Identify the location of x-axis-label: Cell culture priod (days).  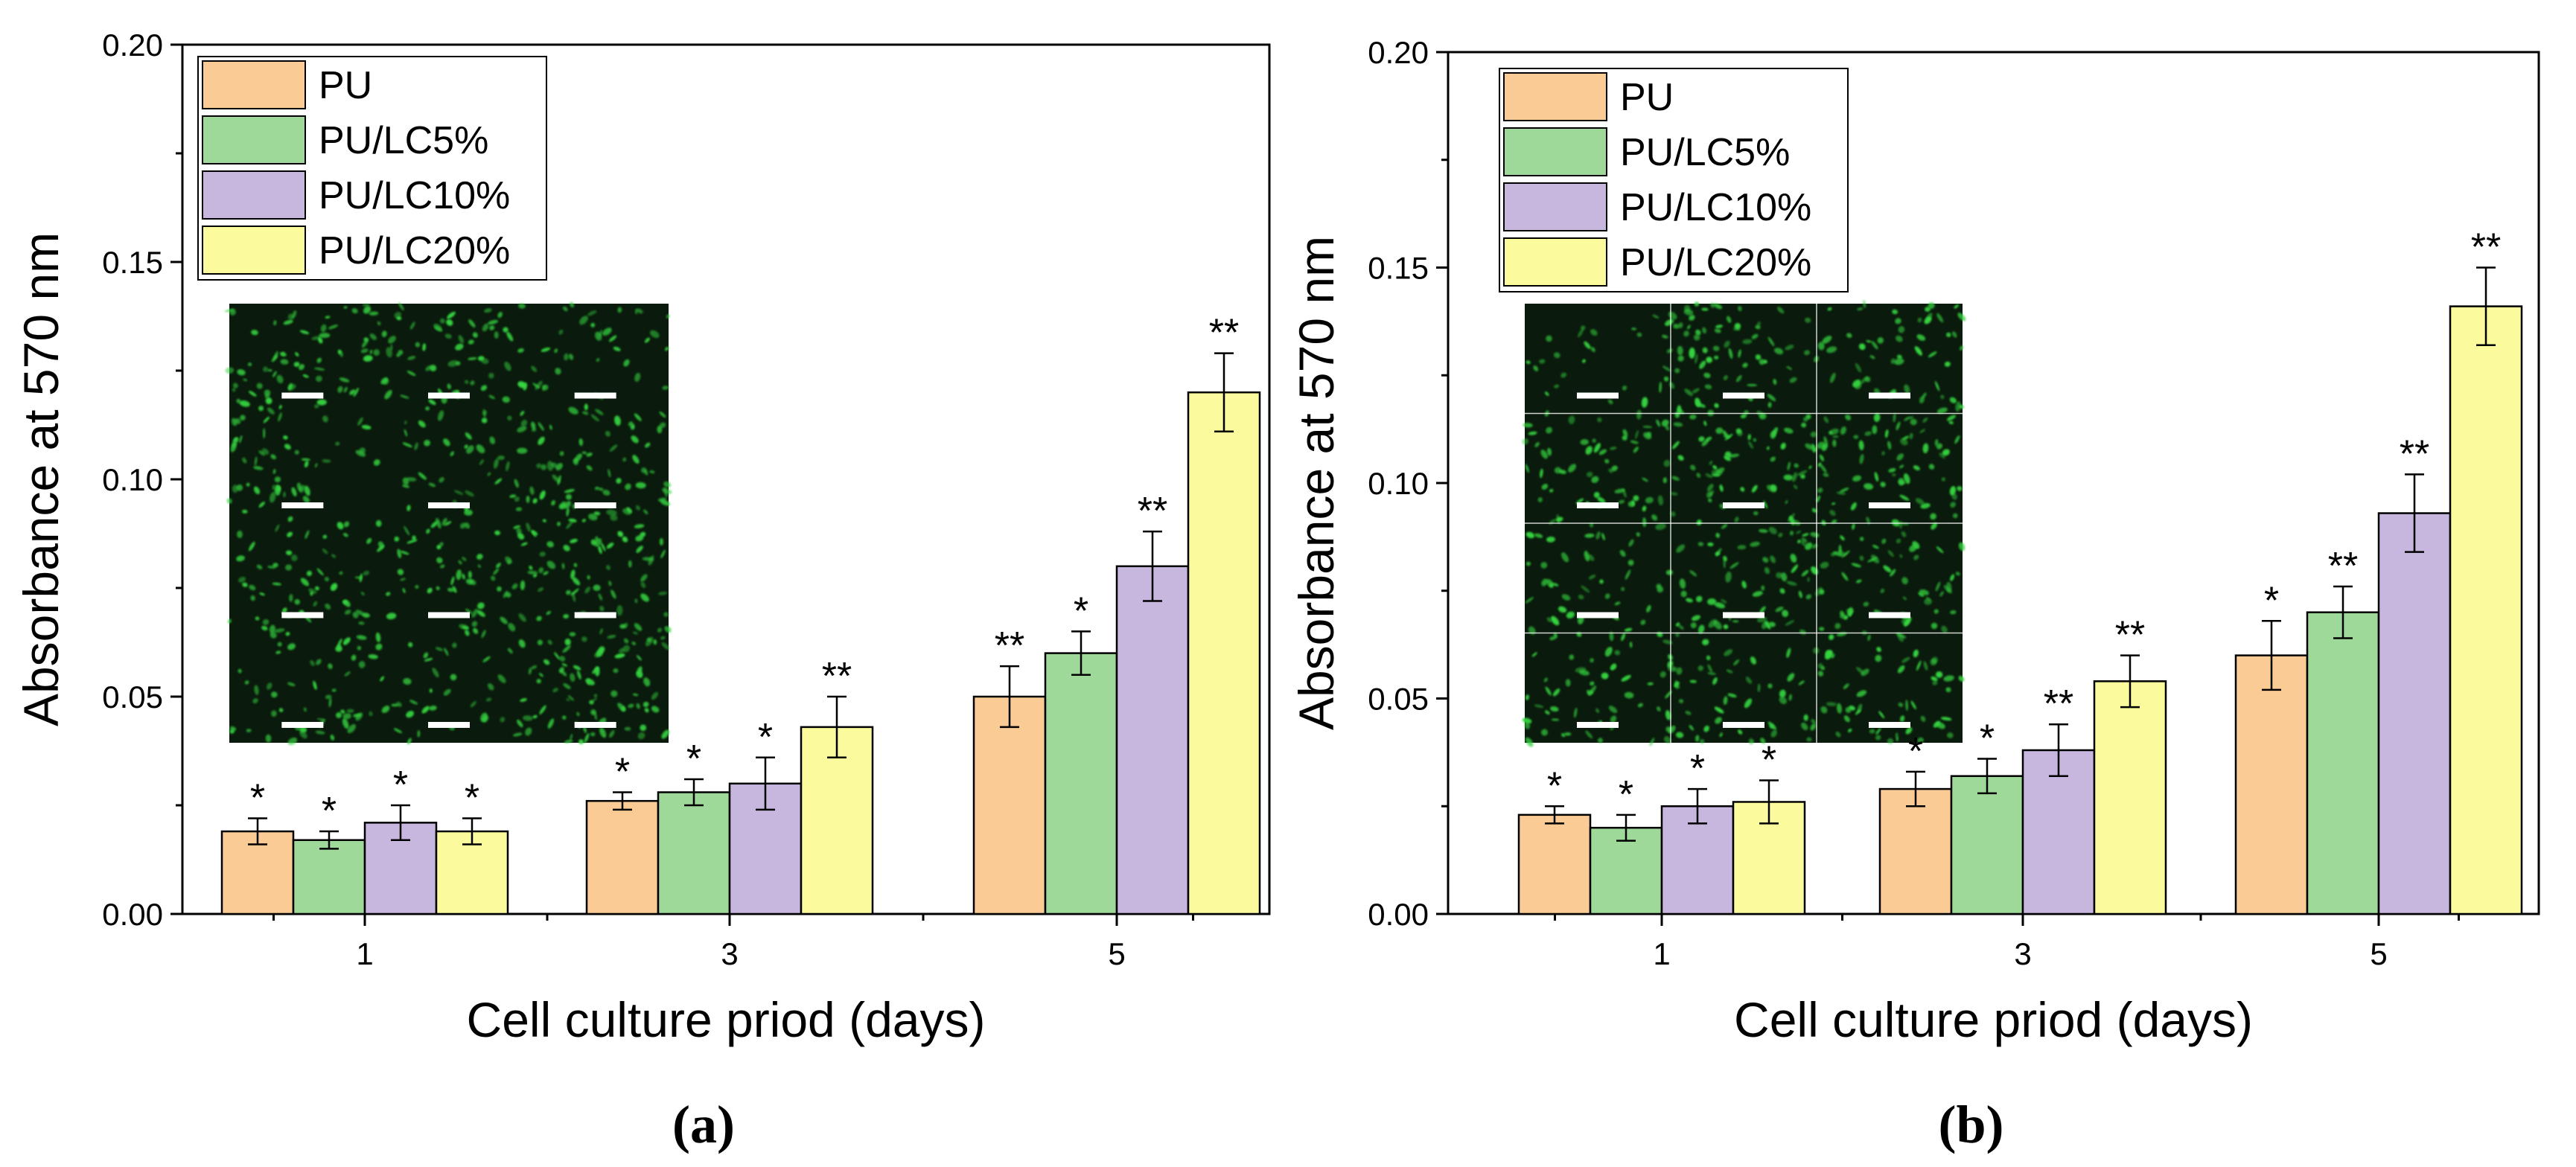
(726, 1019).